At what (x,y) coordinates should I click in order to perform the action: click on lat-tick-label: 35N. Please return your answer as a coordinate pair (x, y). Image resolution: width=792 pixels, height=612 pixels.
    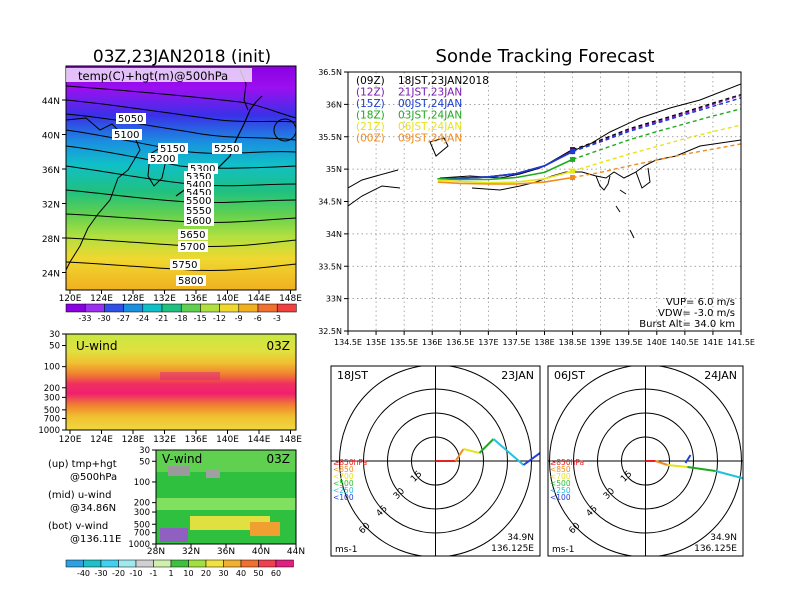
    Looking at the image, I should click on (334, 169).